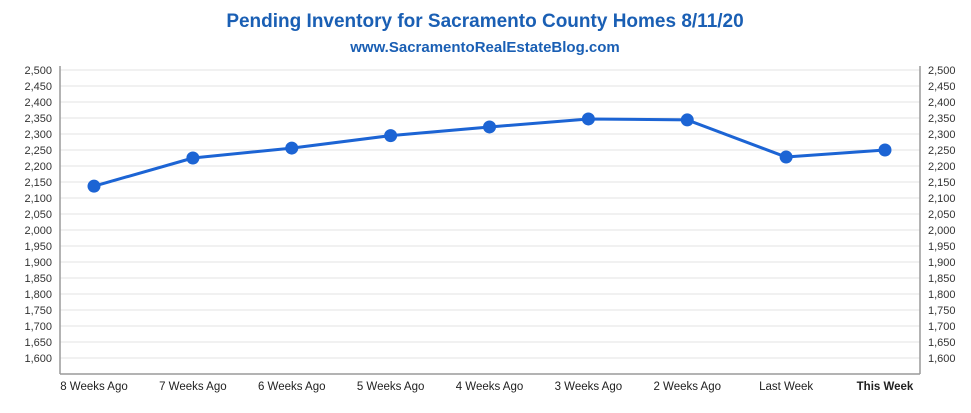 This screenshot has height=413, width=971. I want to click on y-tick-label-left: 2,500, so click(38, 71).